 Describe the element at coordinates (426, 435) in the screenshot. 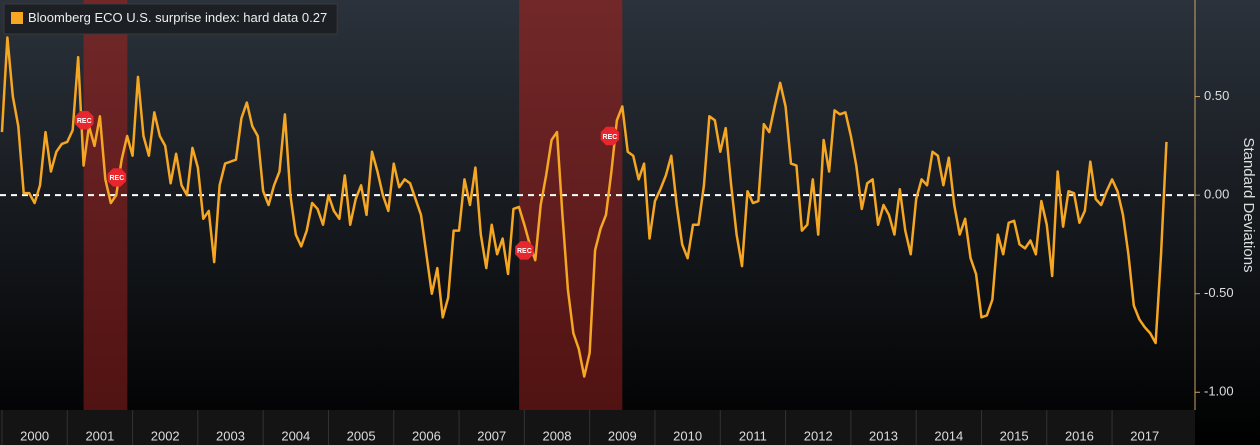

I see `x-tick-label: 2006` at that location.